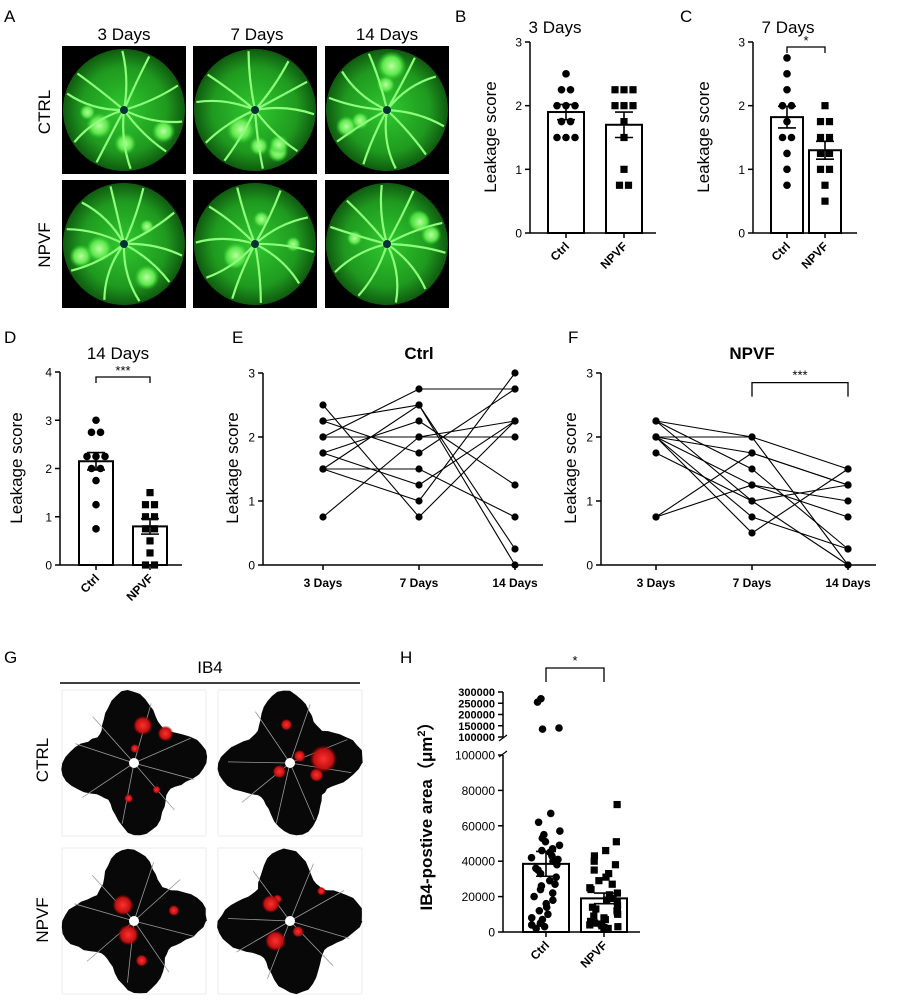  What do you see at coordinates (476, 727) in the screenshot?
I see `y-tick-label: 150000` at bounding box center [476, 727].